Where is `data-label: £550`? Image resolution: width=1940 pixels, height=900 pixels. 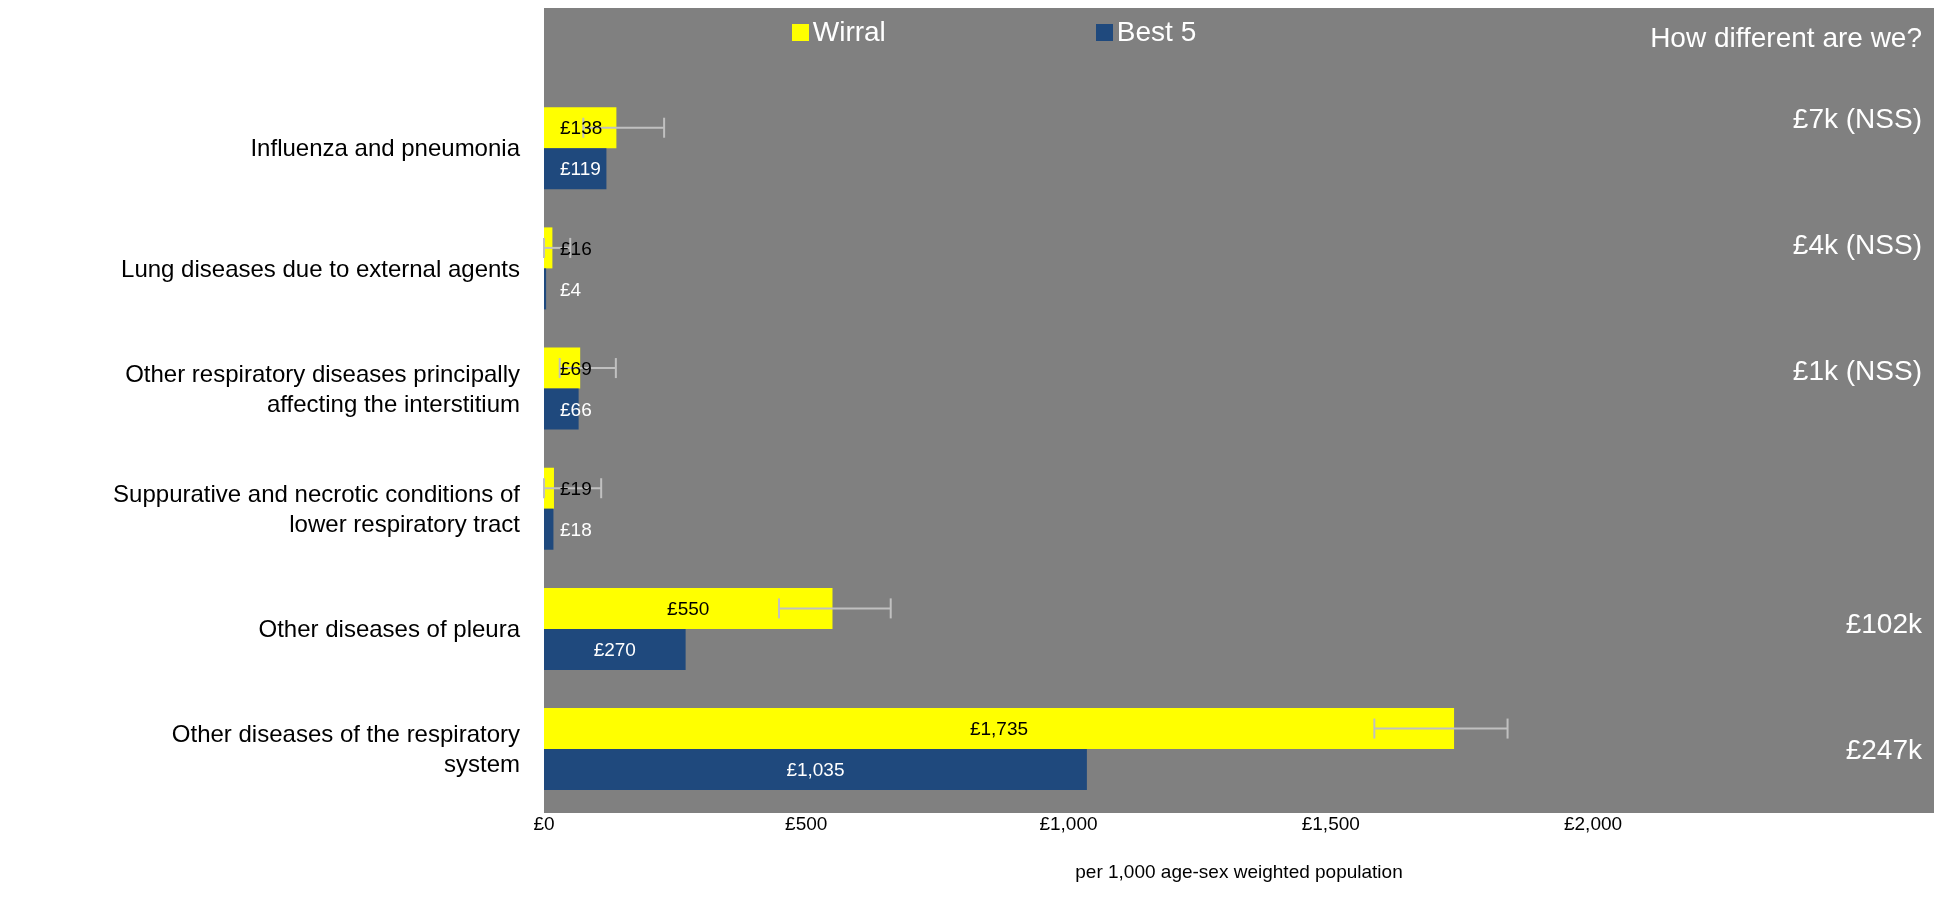
data-label: £550 is located at coordinates (688, 609).